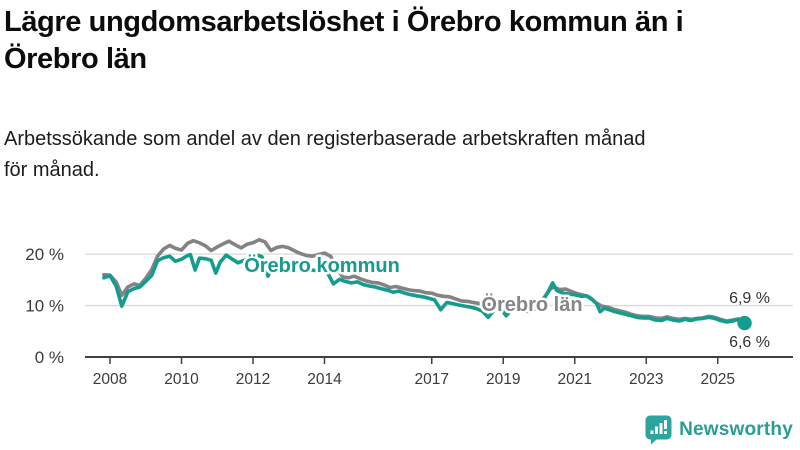 The image size is (800, 450). What do you see at coordinates (658, 430) in the screenshot?
I see `newsworthy-badge-icon` at bounding box center [658, 430].